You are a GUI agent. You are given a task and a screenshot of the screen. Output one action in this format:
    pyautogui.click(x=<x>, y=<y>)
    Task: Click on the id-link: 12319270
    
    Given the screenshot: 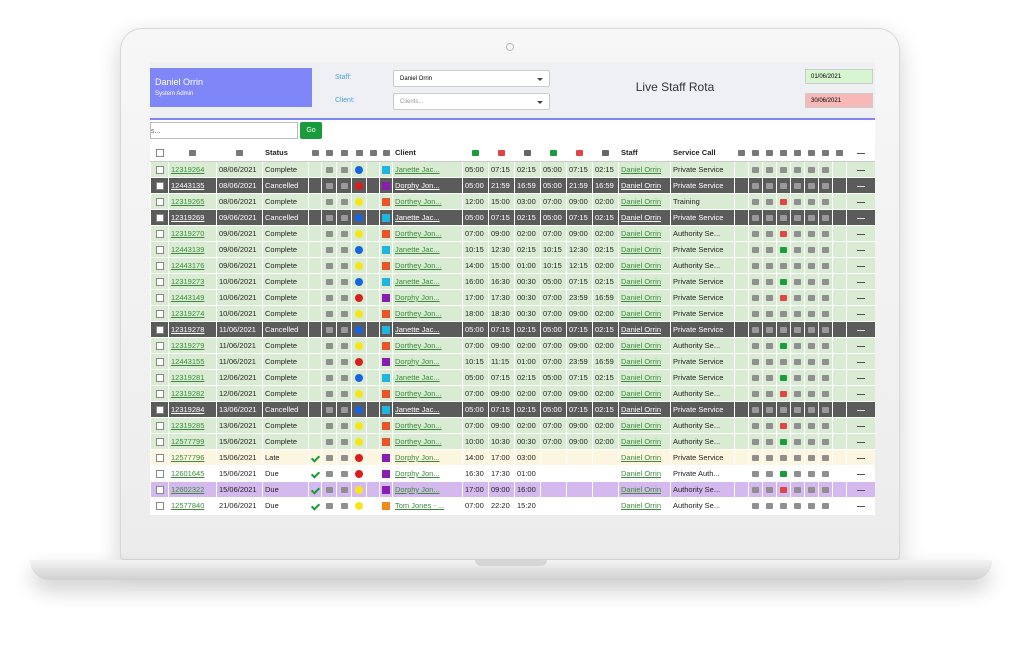 What is the action you would take?
    pyautogui.click(x=188, y=233)
    